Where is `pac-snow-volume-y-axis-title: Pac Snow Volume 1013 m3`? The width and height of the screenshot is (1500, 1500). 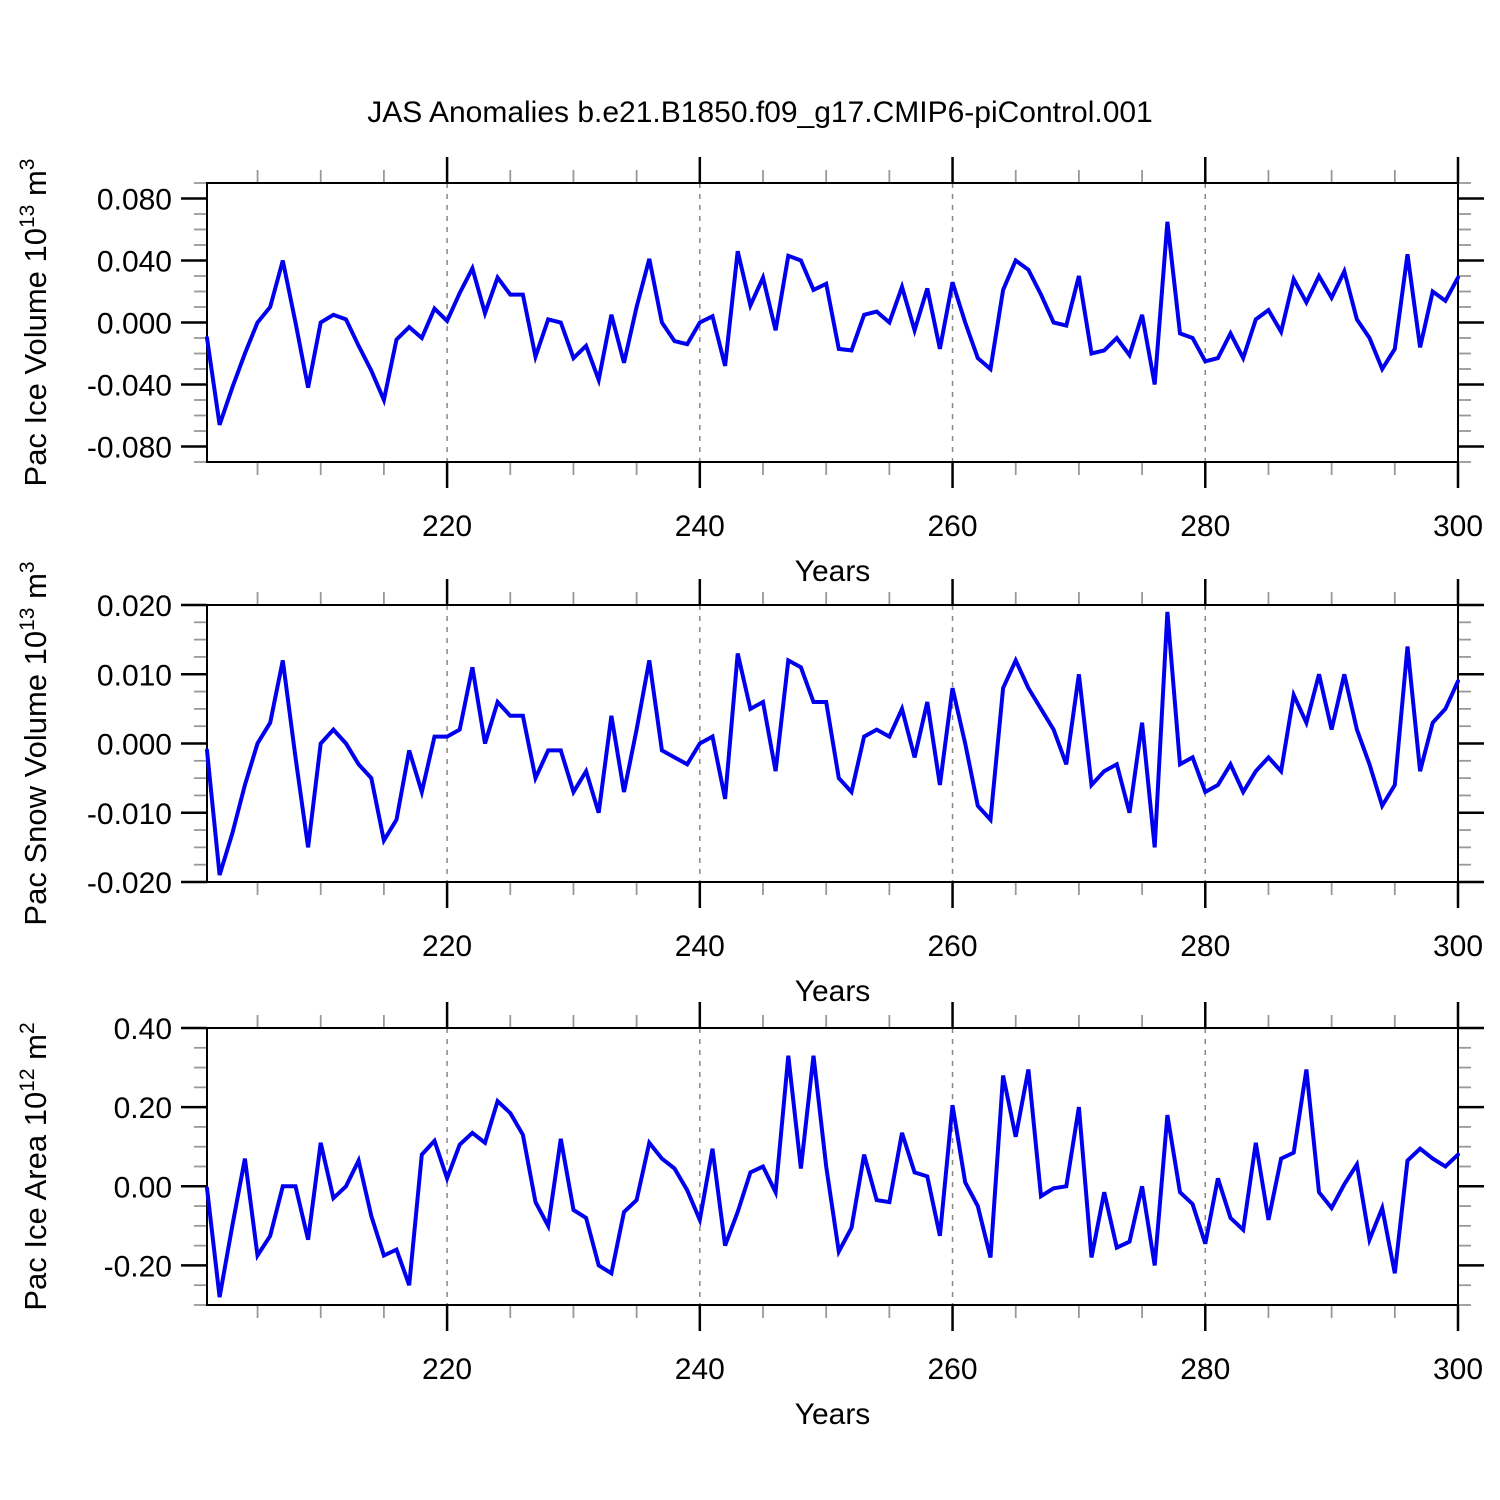 pac-snow-volume-y-axis-title: Pac Snow Volume 1013 m3 is located at coordinates (34, 743).